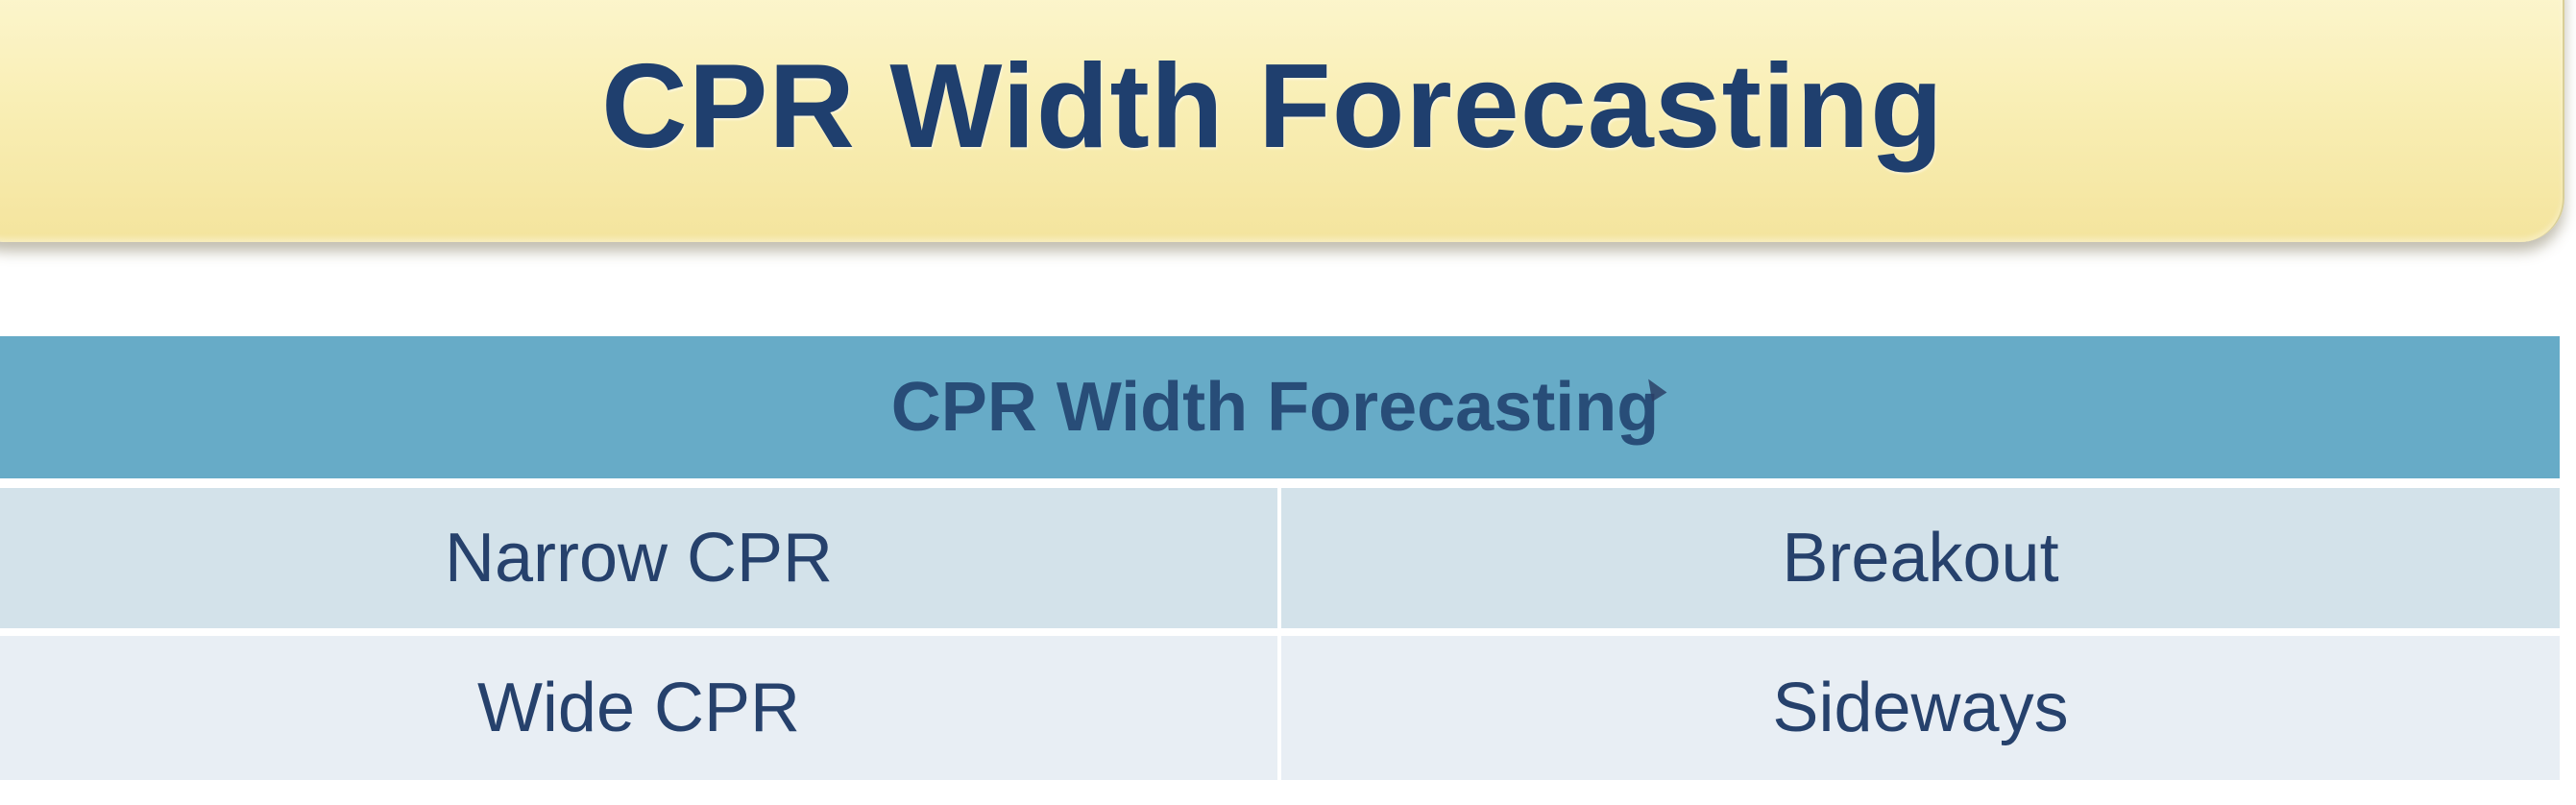 Image resolution: width=2576 pixels, height=805 pixels. Describe the element at coordinates (1275, 407) in the screenshot. I see `table-header-label: CPR Width Forecasting` at that location.